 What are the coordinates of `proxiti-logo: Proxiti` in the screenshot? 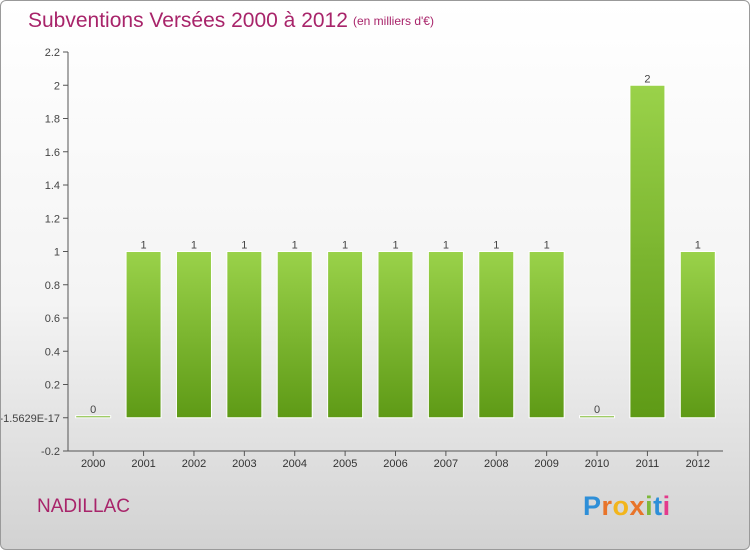 It's located at (627, 506).